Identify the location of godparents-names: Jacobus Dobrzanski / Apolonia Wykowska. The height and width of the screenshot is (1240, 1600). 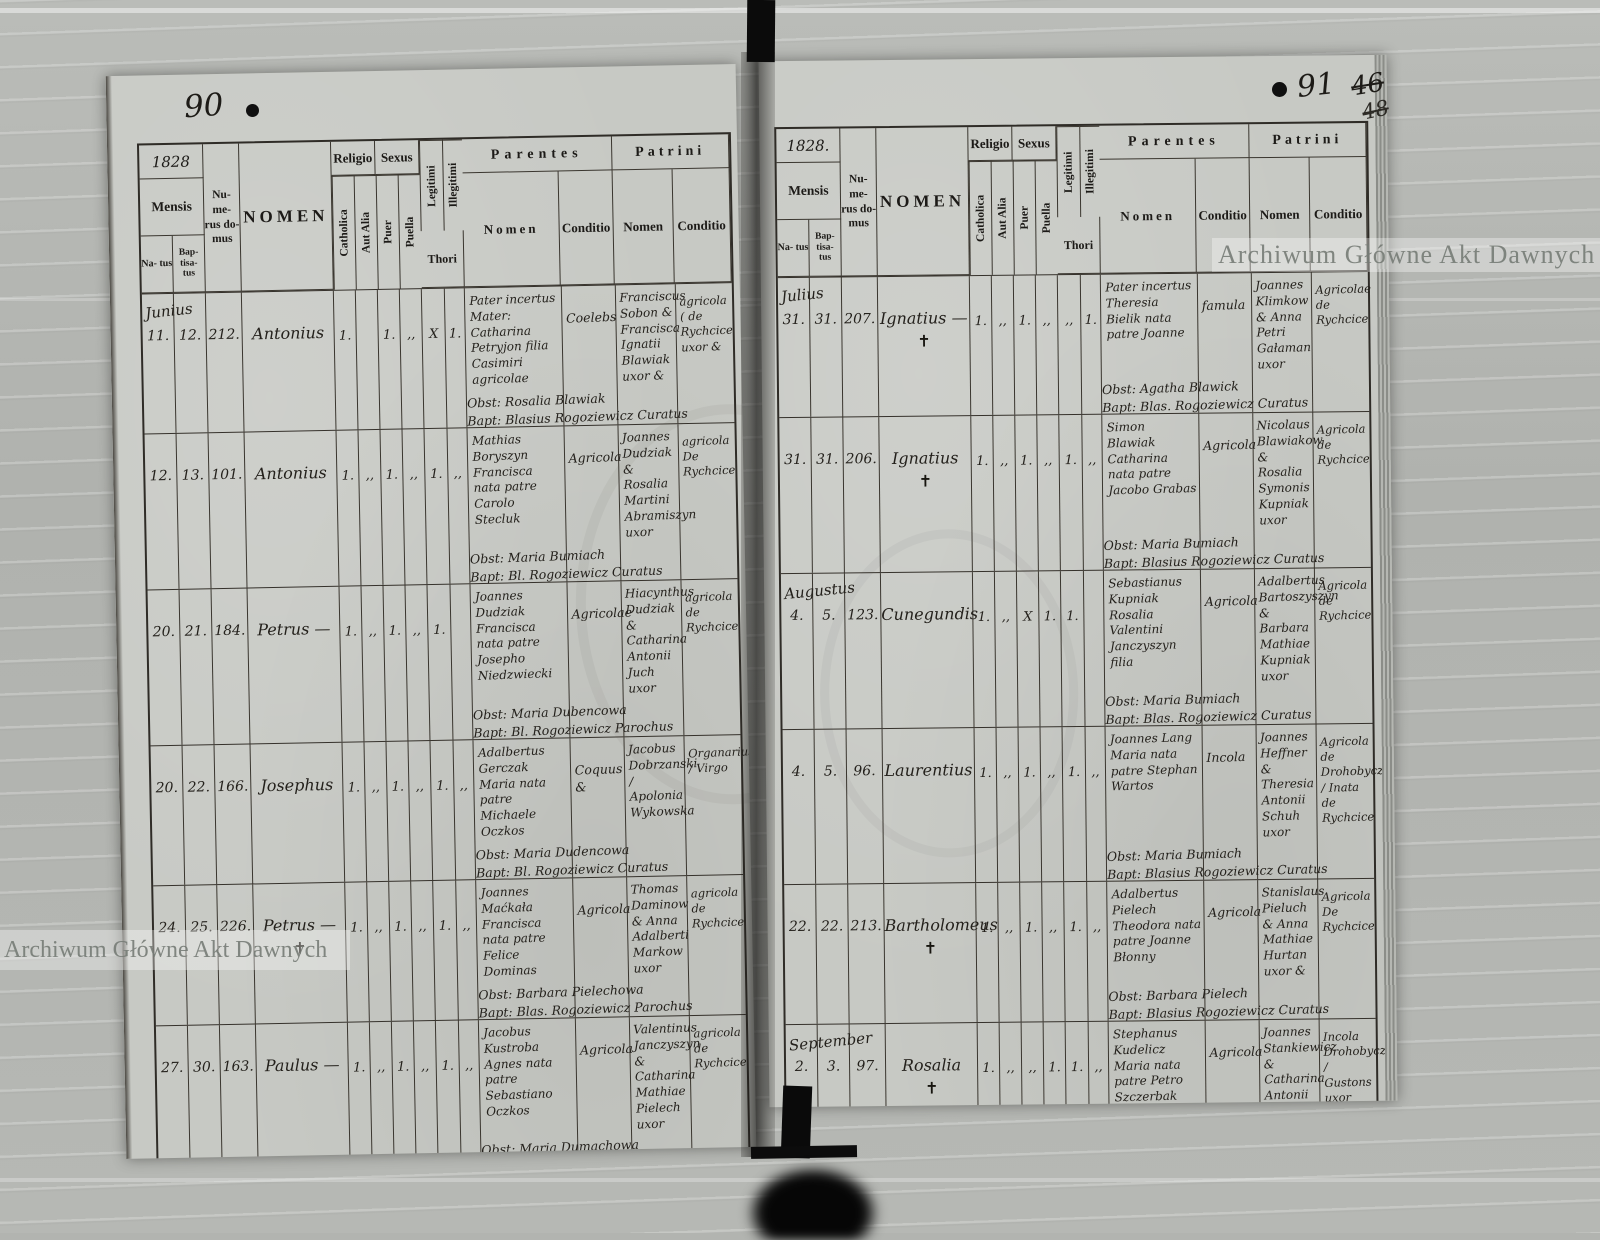
(655, 787).